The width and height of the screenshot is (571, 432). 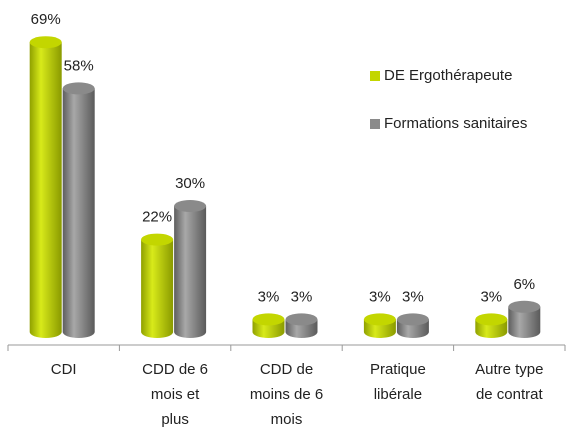 What do you see at coordinates (524, 284) in the screenshot?
I see `data-label: 6%` at bounding box center [524, 284].